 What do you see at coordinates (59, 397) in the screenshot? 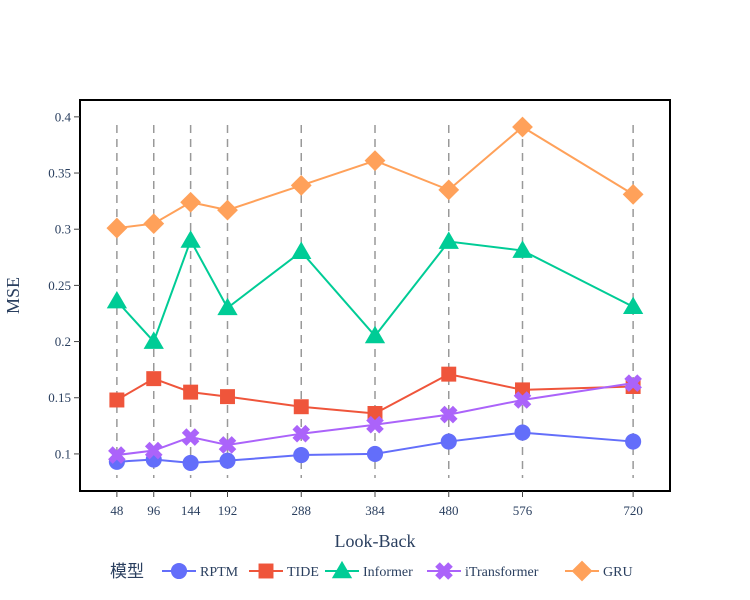
I see `y-tick-label: 0.15` at bounding box center [59, 397].